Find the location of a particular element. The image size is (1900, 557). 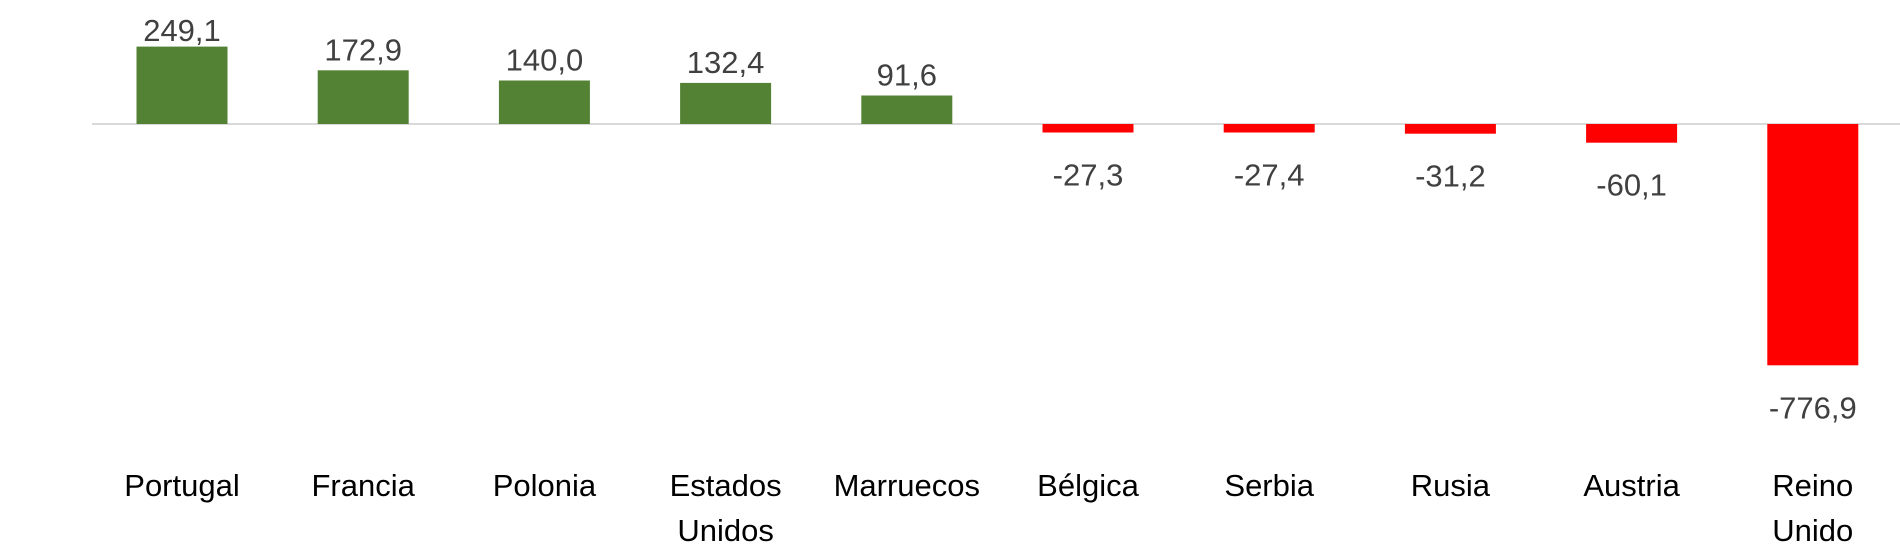

category-label: Rusia is located at coordinates (1451, 485).